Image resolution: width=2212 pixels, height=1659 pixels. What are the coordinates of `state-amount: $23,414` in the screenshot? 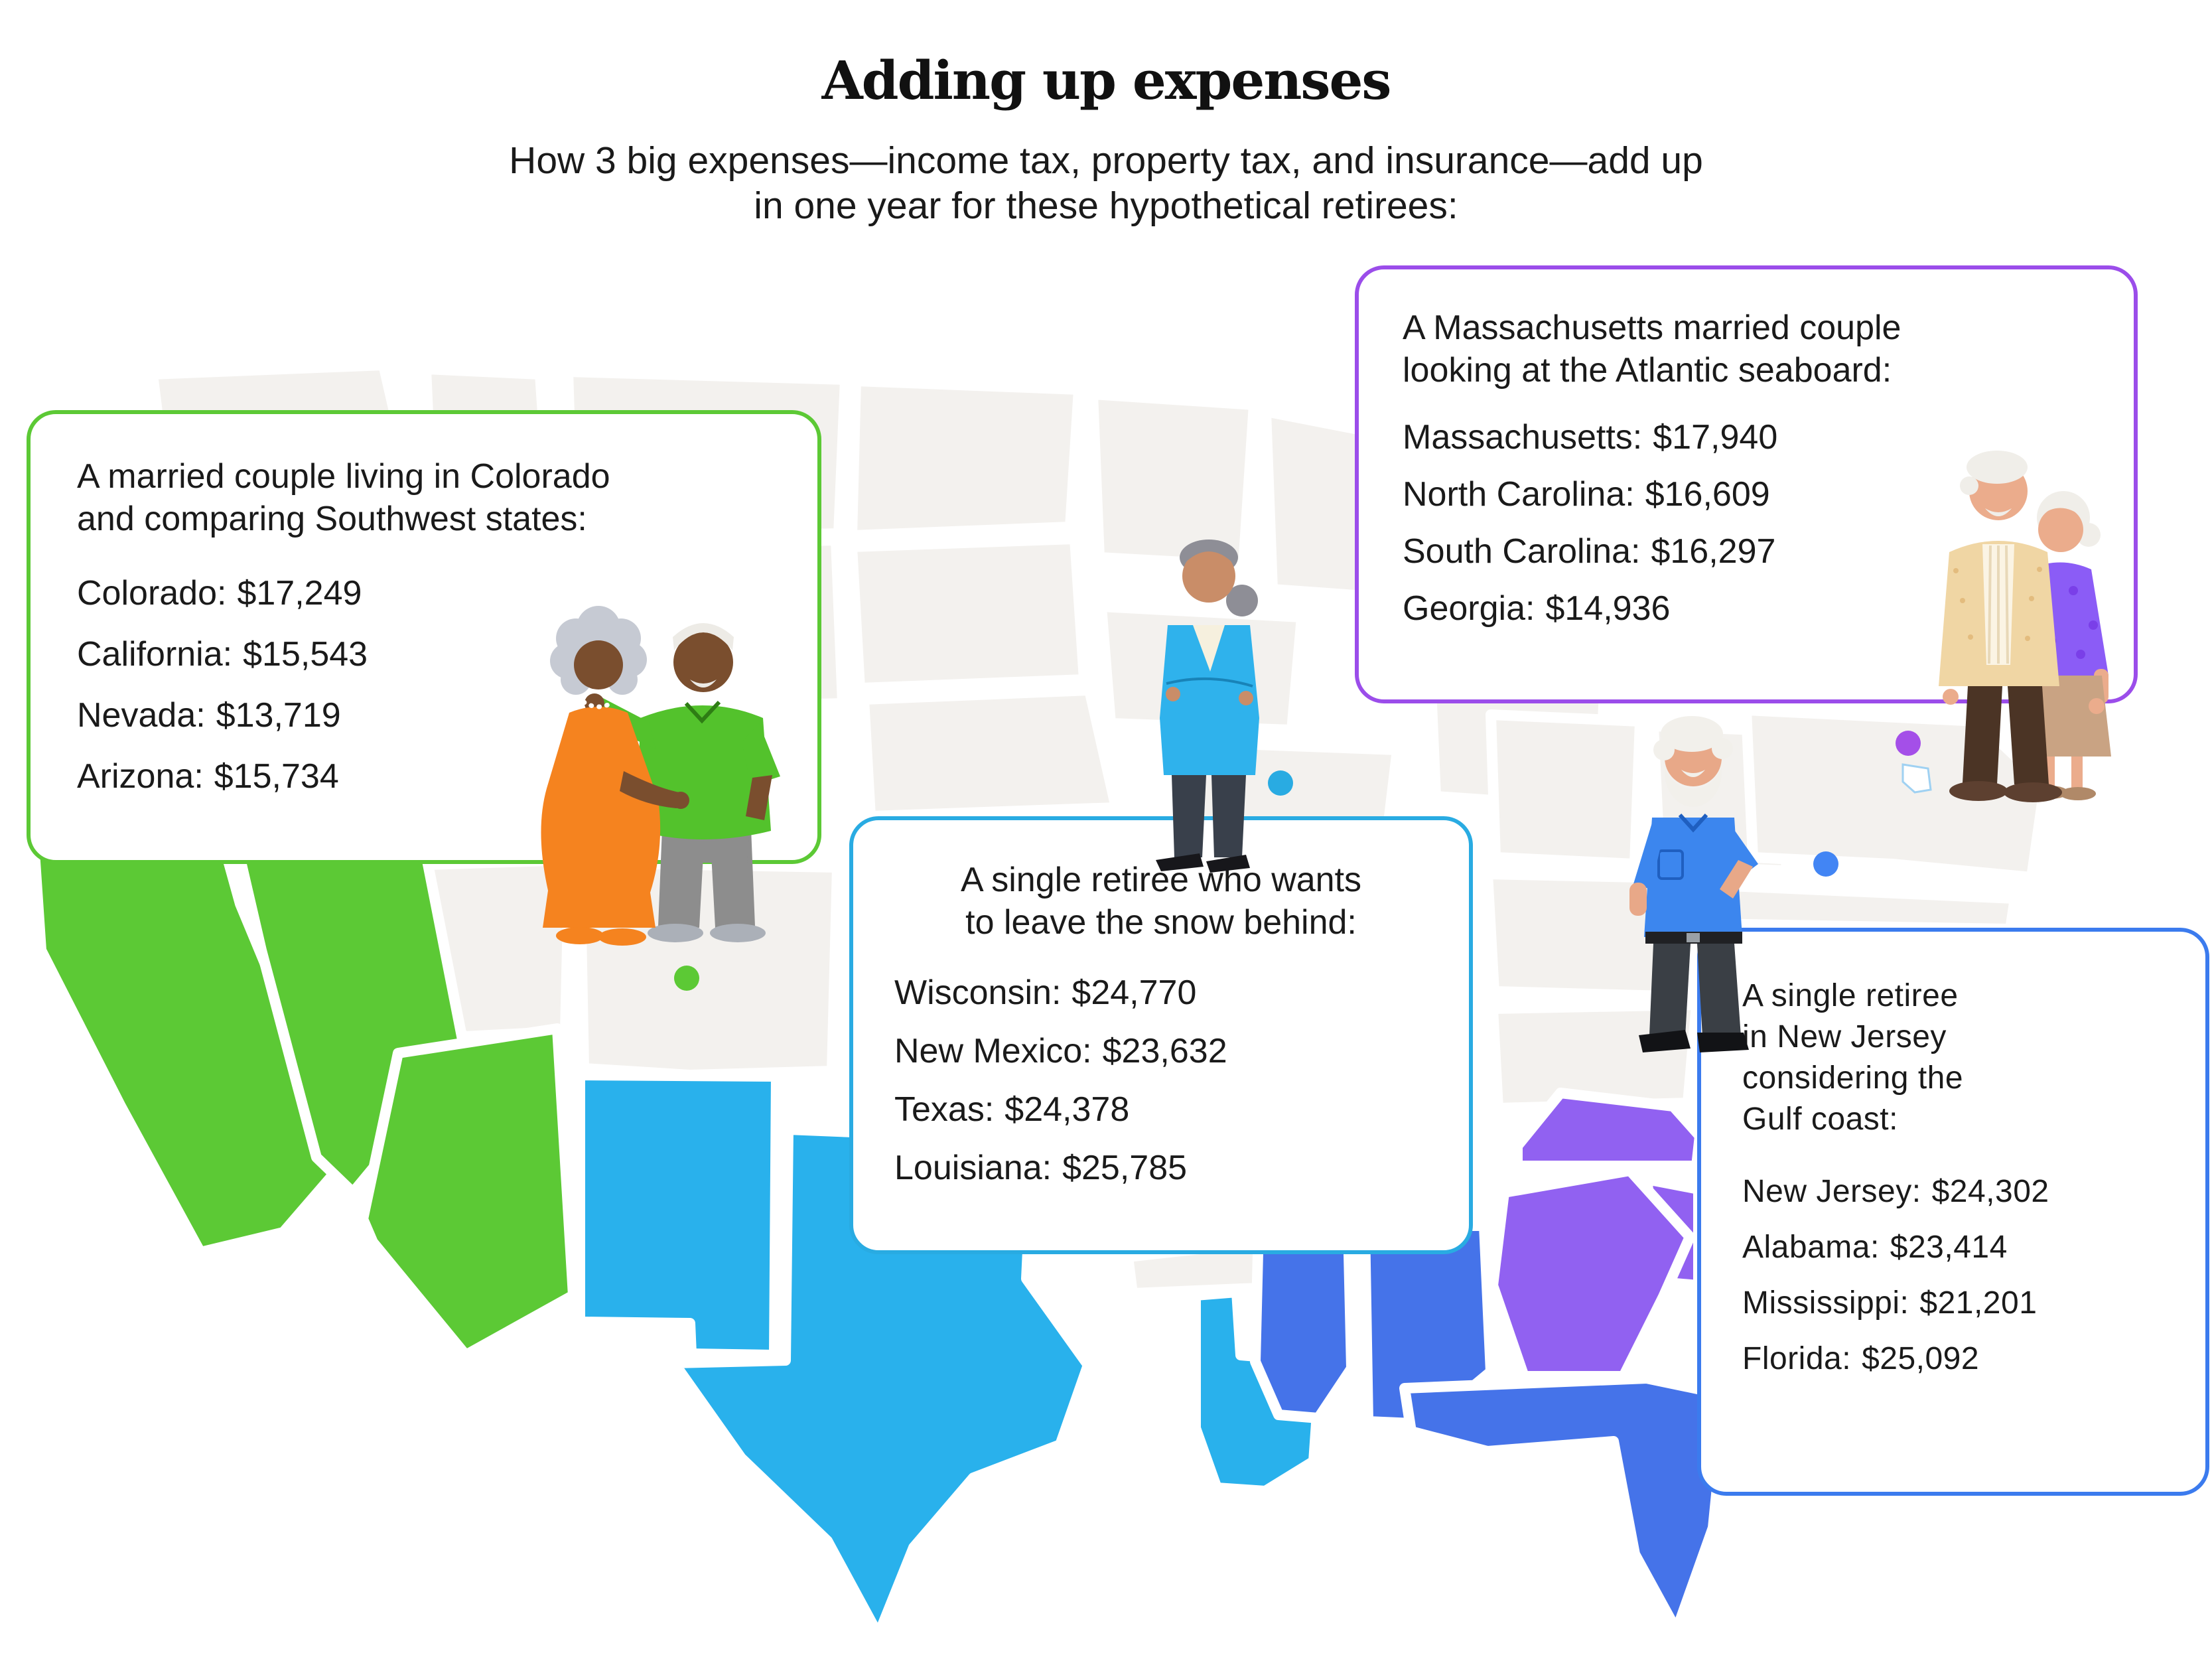 It's located at (1949, 1247).